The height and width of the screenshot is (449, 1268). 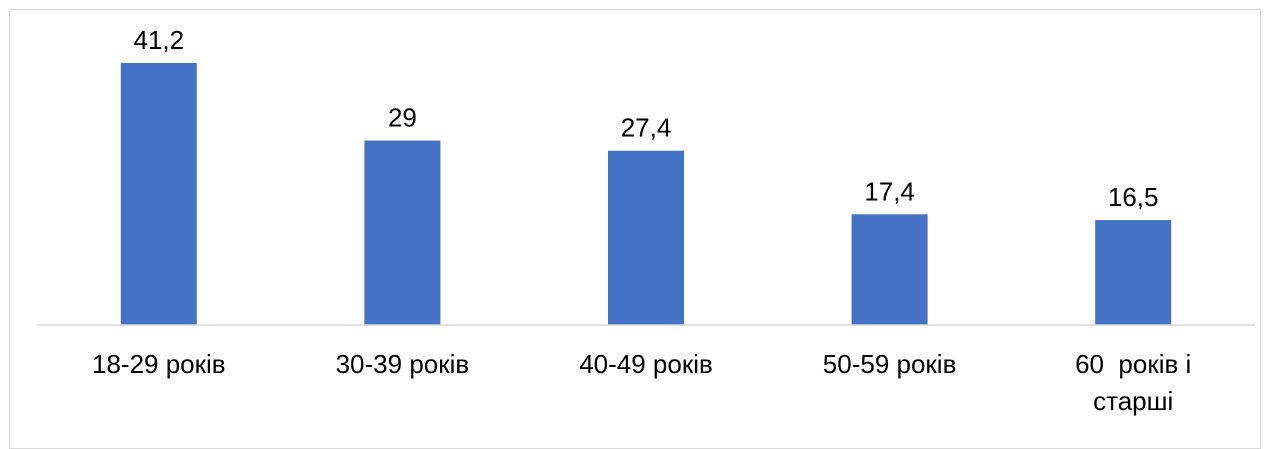 I want to click on category-label-5-line-2: старші, so click(x=1133, y=401).